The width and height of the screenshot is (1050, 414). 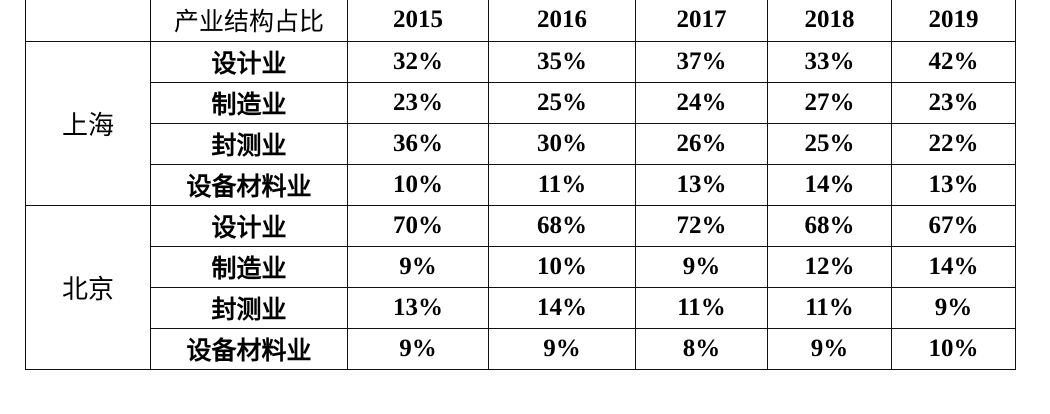 What do you see at coordinates (701, 21) in the screenshot?
I see `year-header: 2017` at bounding box center [701, 21].